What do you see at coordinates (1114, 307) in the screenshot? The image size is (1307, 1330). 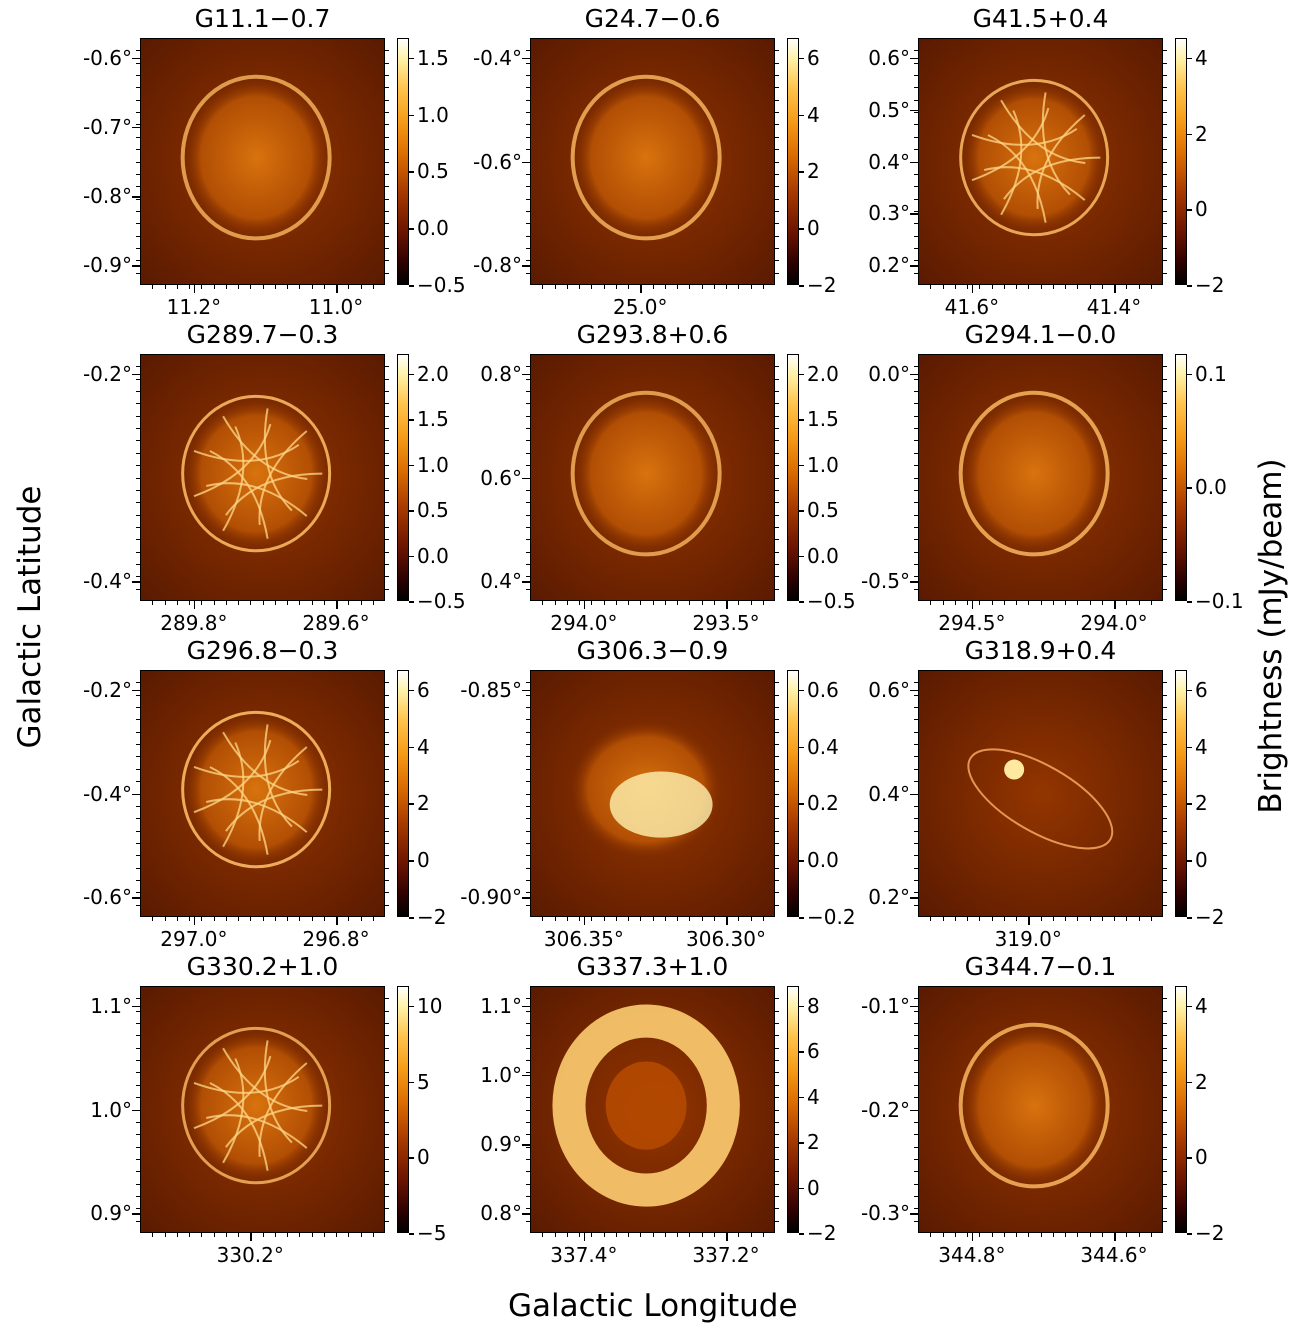 I see `x-tick-label: 41.4°` at bounding box center [1114, 307].